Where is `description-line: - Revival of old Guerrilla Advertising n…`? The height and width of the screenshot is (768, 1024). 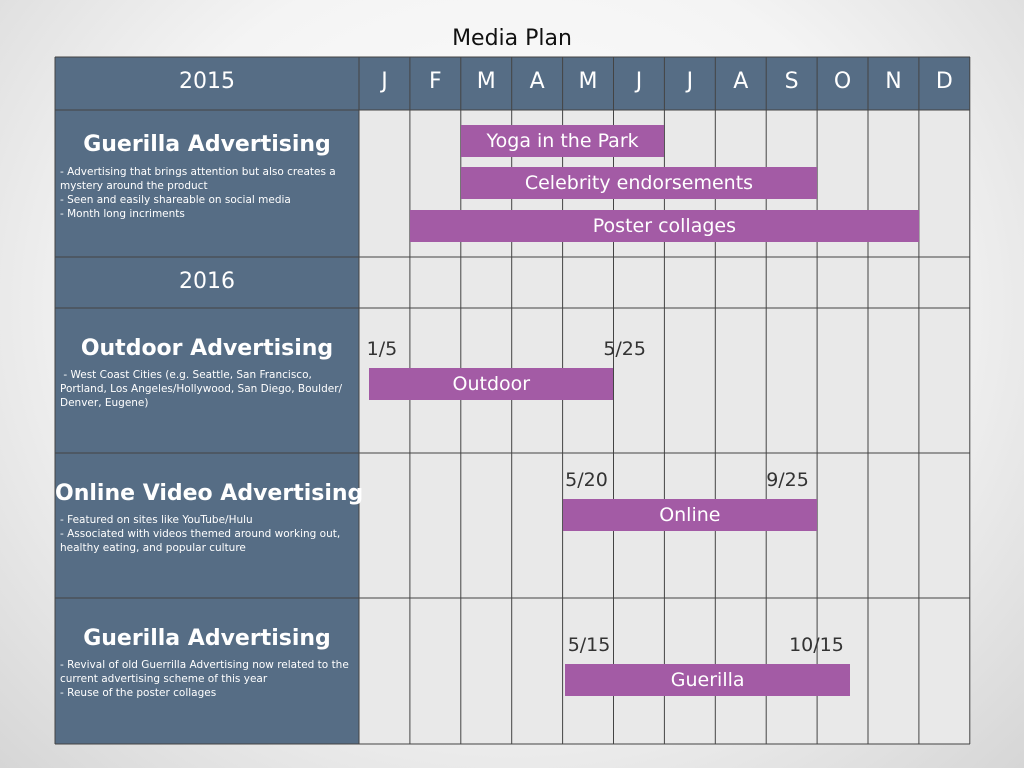
description-line: - Revival of old Guerrilla Advertising n… is located at coordinates (206, 672).